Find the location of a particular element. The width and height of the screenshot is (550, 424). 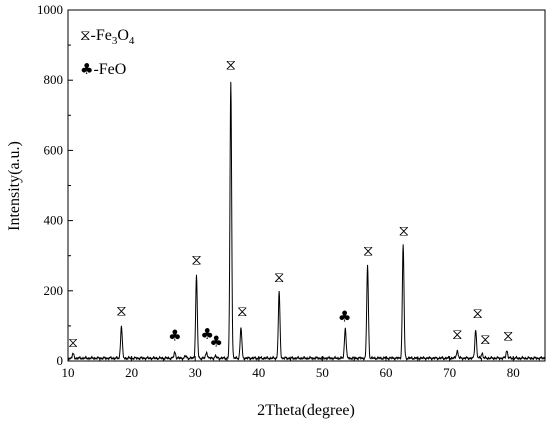

legend-fe3o4-symbol: ⧖ is located at coordinates (85, 35).